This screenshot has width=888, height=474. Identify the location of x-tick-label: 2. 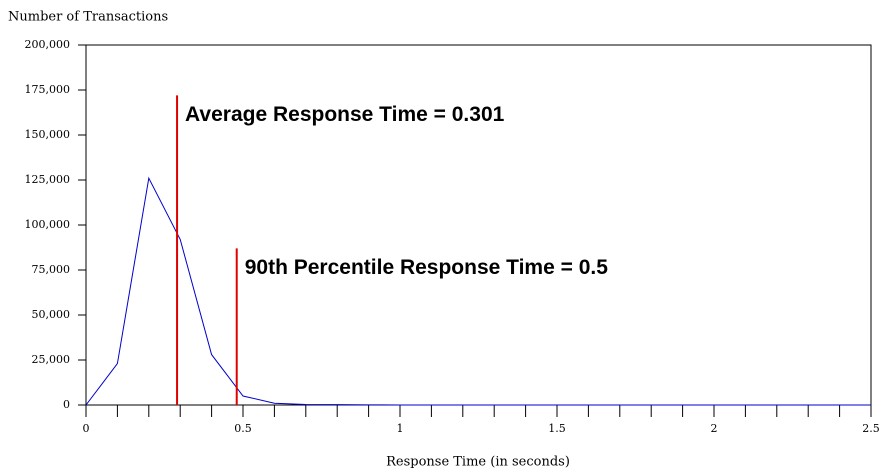
(714, 428).